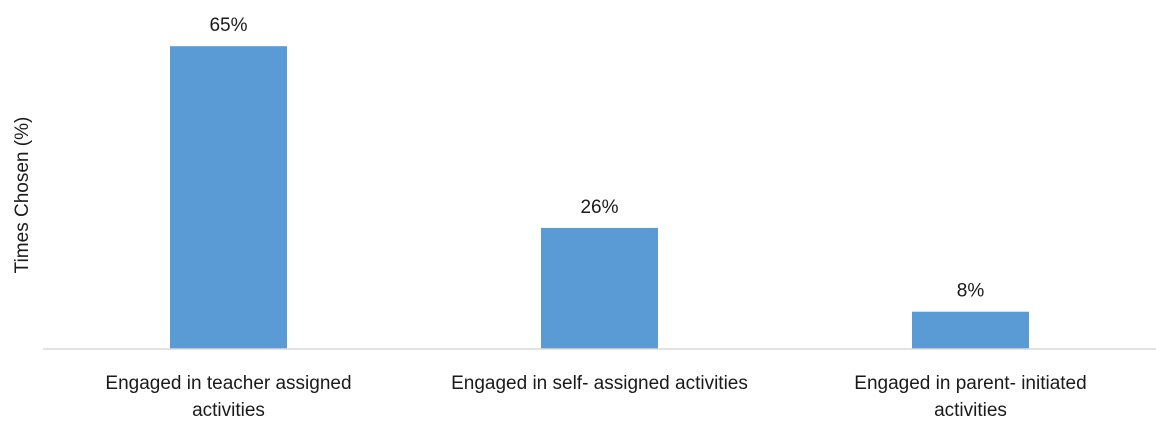 This screenshot has width=1156, height=421. Describe the element at coordinates (599, 207) in the screenshot. I see `data-label-1: 26%` at that location.